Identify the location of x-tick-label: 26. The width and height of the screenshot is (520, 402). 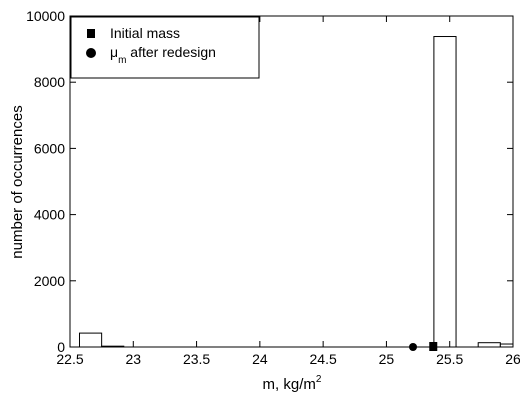
(512, 359).